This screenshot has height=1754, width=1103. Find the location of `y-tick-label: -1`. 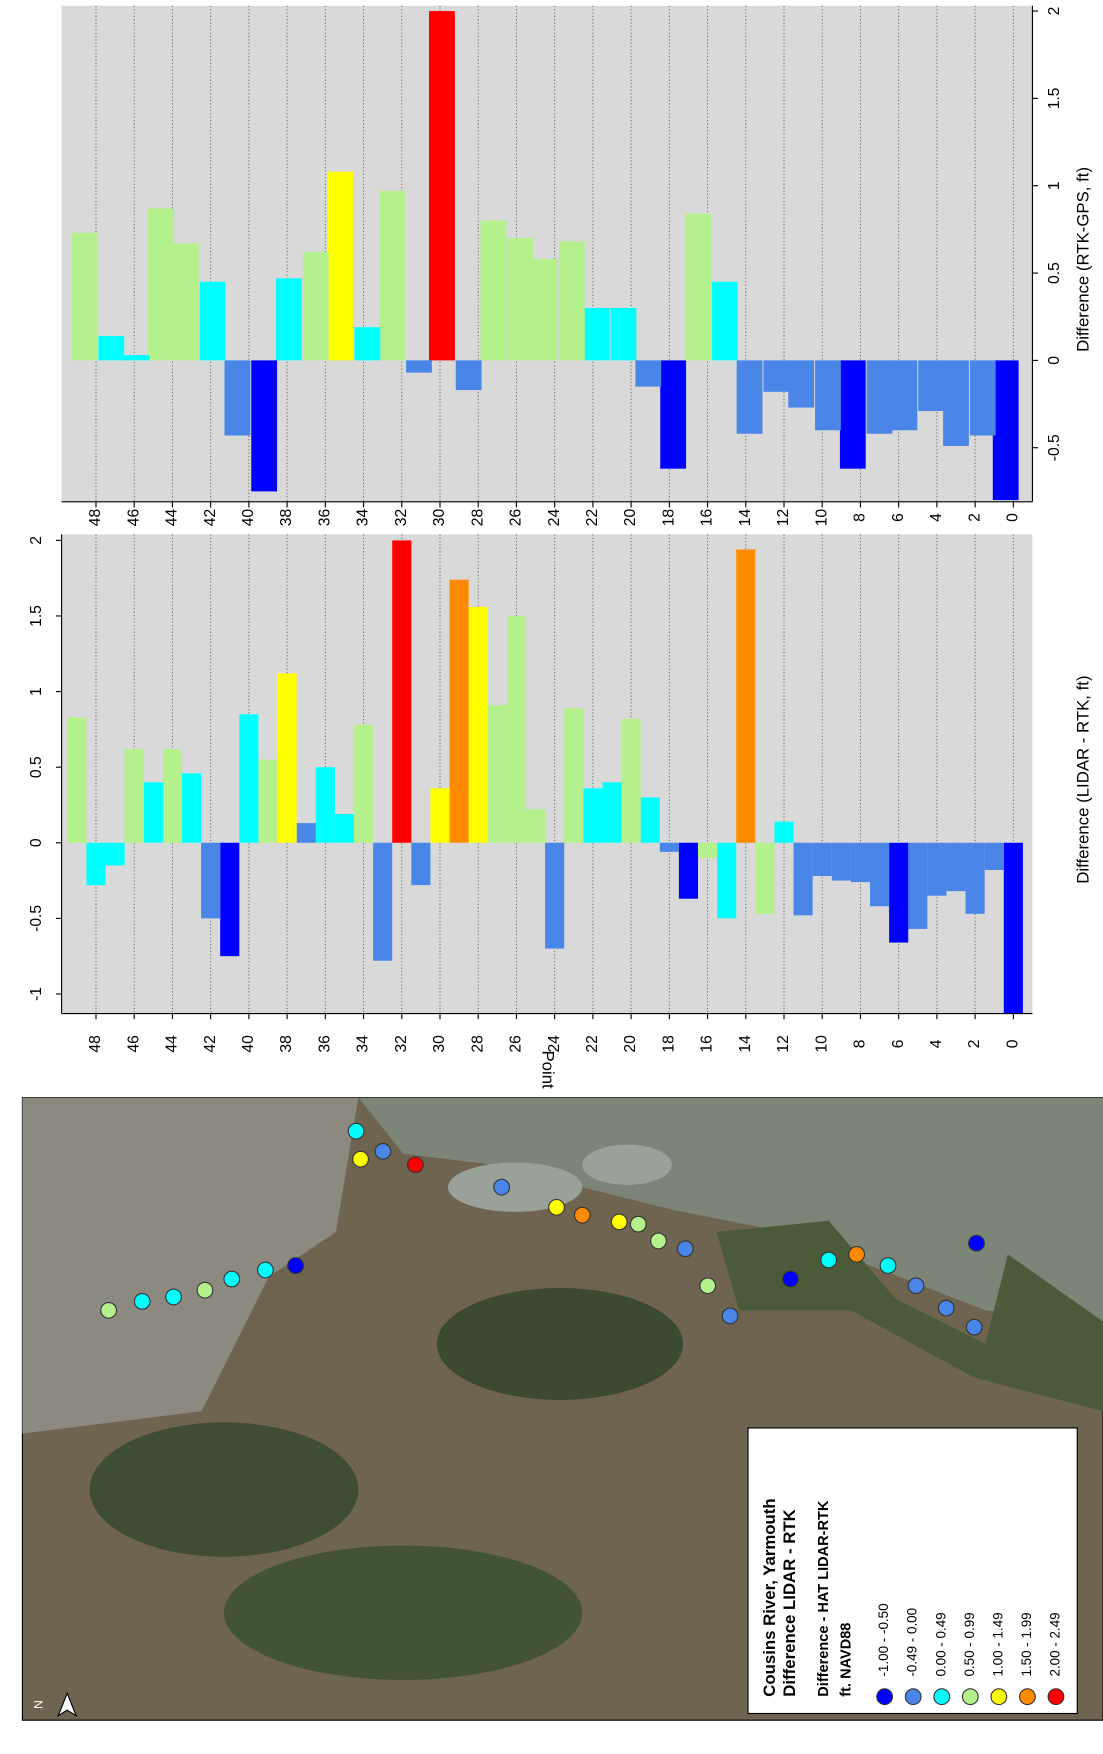

y-tick-label: -1 is located at coordinates (36, 994).